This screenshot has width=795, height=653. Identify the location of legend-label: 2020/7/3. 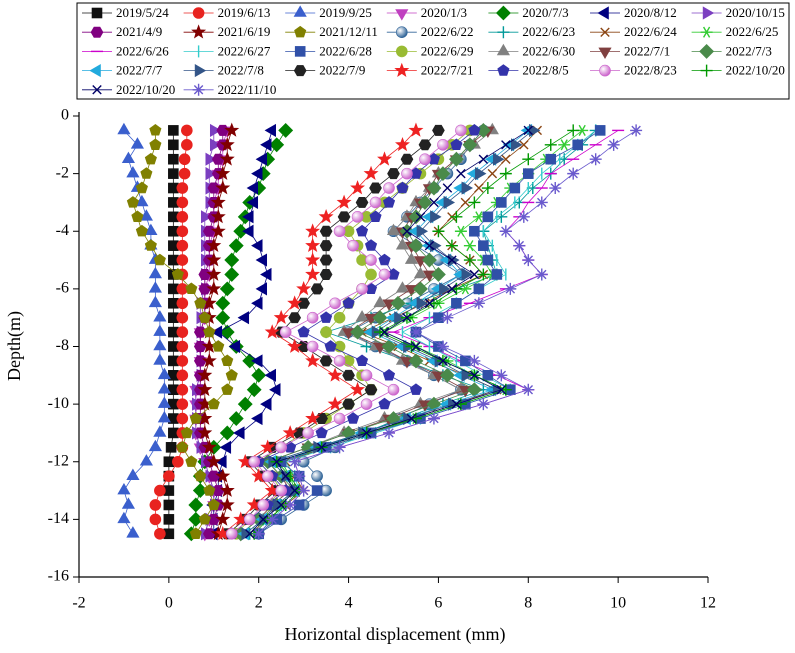
(545, 12).